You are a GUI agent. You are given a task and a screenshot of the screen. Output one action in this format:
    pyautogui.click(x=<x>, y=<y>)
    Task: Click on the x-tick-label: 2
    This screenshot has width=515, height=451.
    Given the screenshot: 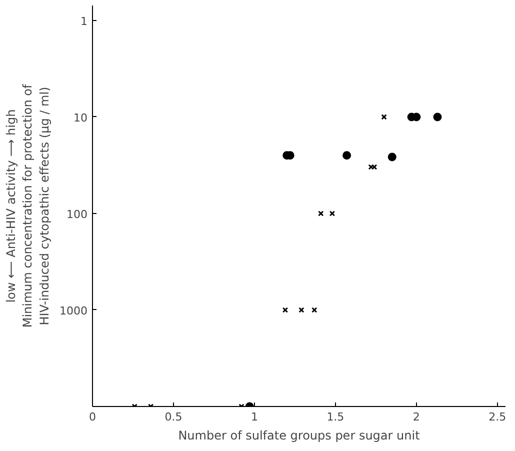 What is the action you would take?
    pyautogui.click(x=416, y=417)
    